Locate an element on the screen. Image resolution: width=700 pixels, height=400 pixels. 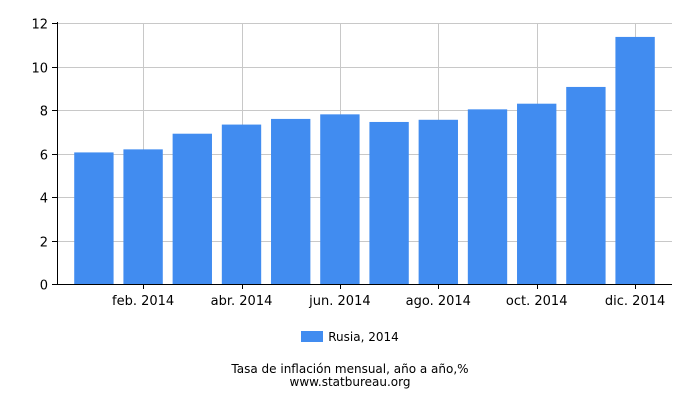
x-tick-label: abr. 2014 is located at coordinates (242, 301).